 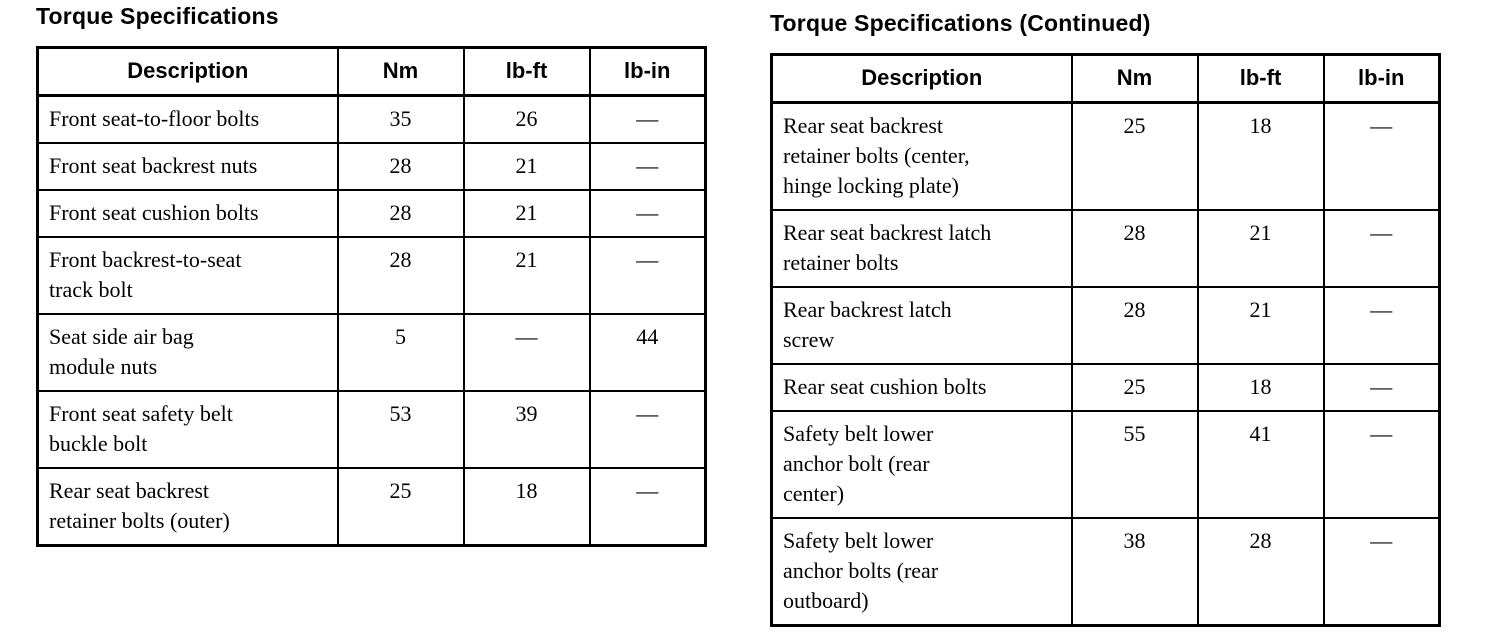 I want to click on value-cell: 41, so click(x=1260, y=464).